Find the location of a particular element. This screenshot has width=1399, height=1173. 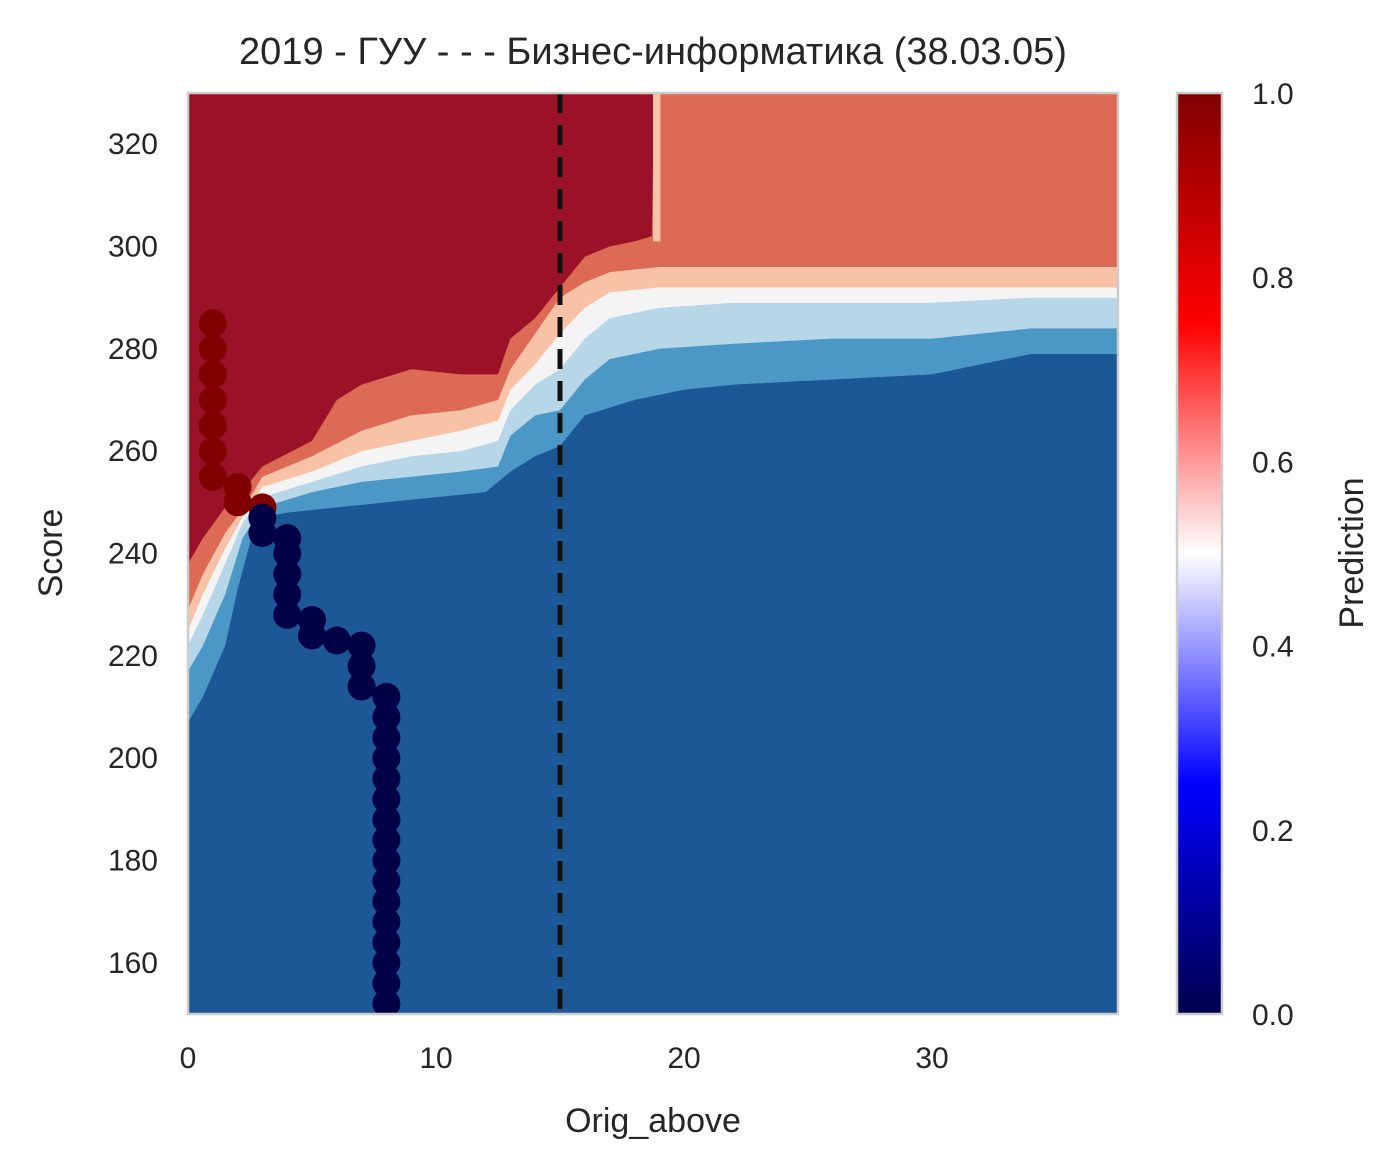

colorbar: 0.0 0.2 0.4 0.6 0.8 1.0 Prediction is located at coordinates (1273, 555).